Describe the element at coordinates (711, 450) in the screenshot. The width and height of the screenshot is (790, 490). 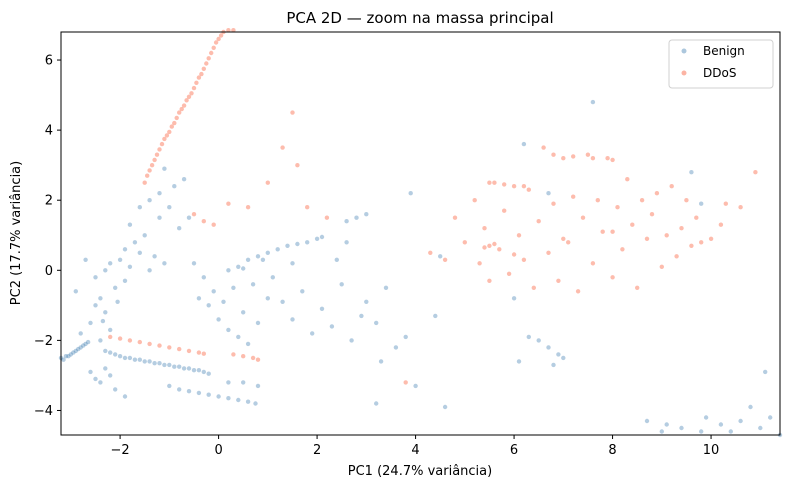
I see `x-tick-label: 10` at that location.